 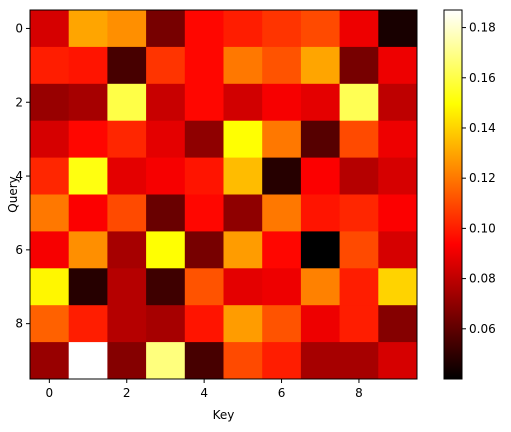 What do you see at coordinates (482, 28) in the screenshot?
I see `colorbar-tick-label: 0.18` at bounding box center [482, 28].